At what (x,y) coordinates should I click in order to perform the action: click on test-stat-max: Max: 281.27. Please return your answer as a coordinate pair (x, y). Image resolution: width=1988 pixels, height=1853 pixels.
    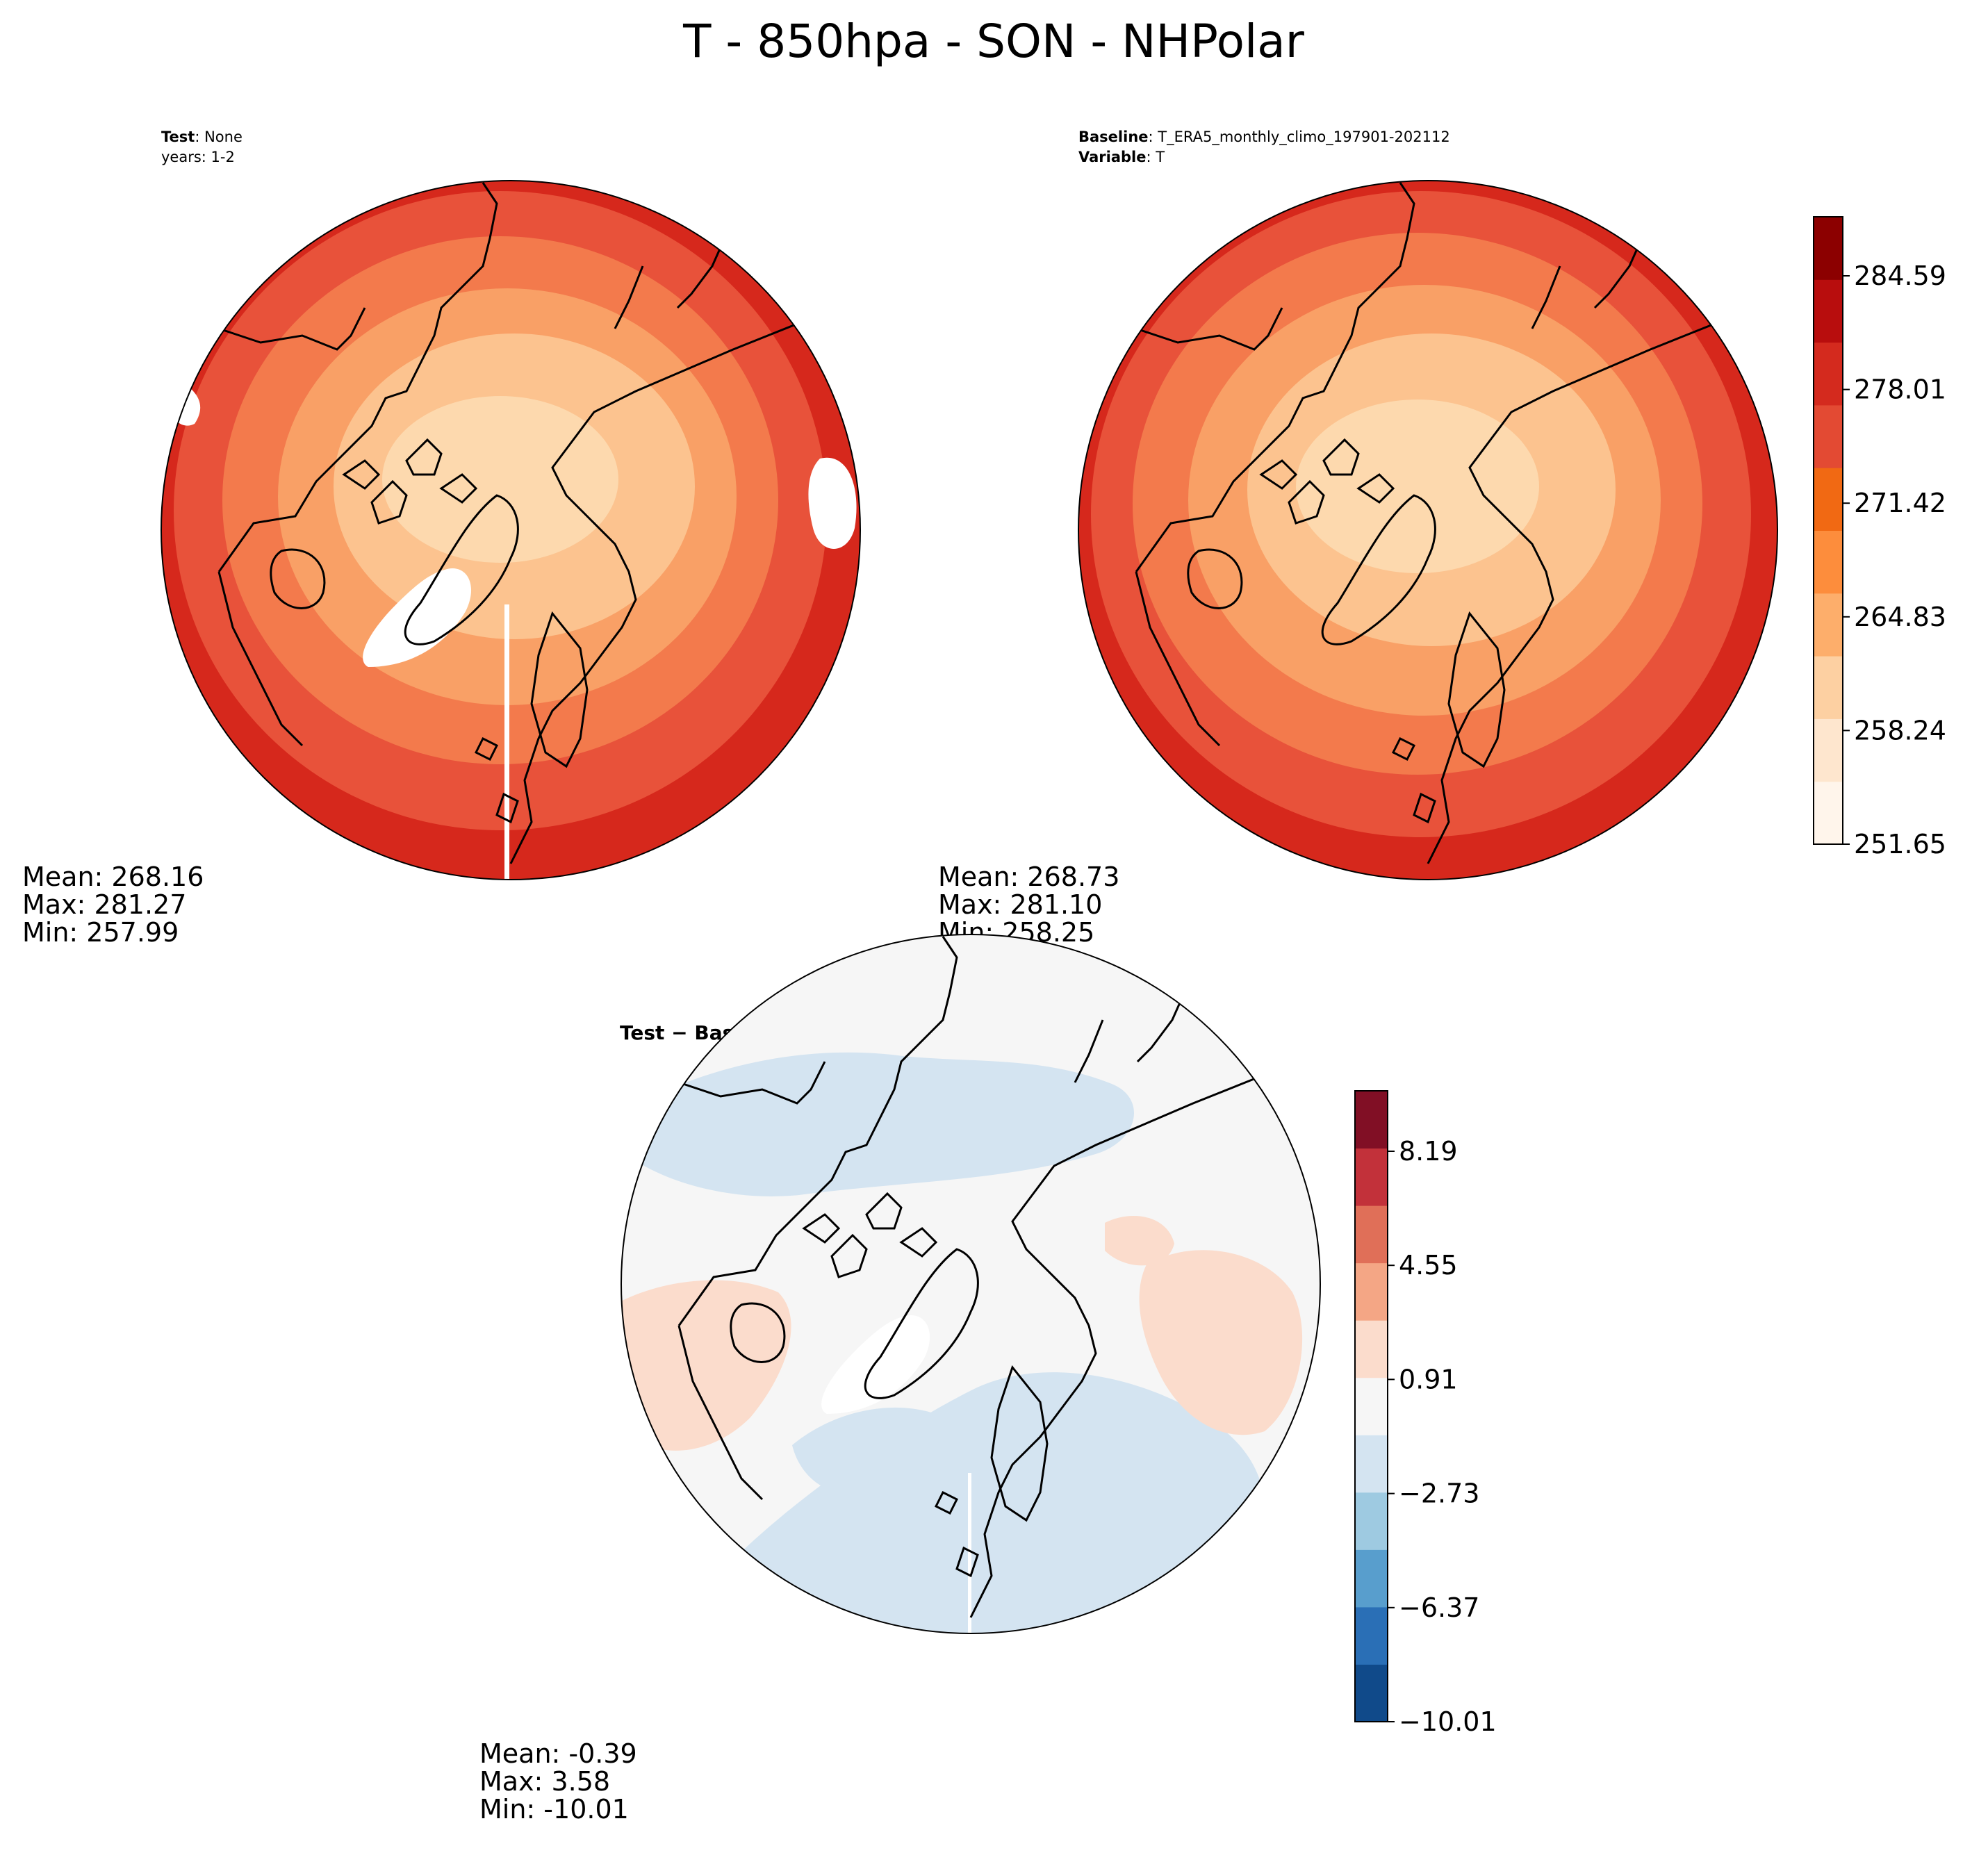
    Looking at the image, I should click on (104, 904).